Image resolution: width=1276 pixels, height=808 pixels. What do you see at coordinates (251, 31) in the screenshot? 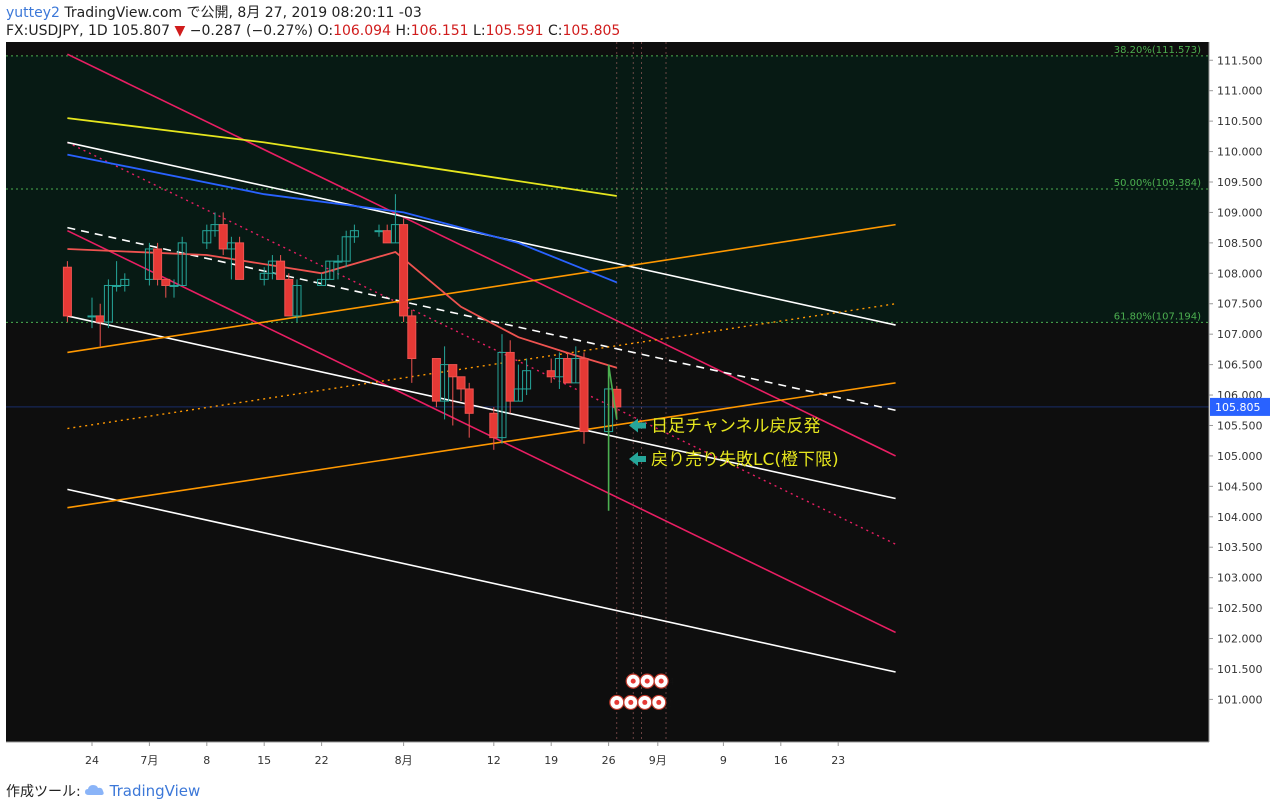
I see `price-change: −0.287 (−0.27%)` at bounding box center [251, 31].